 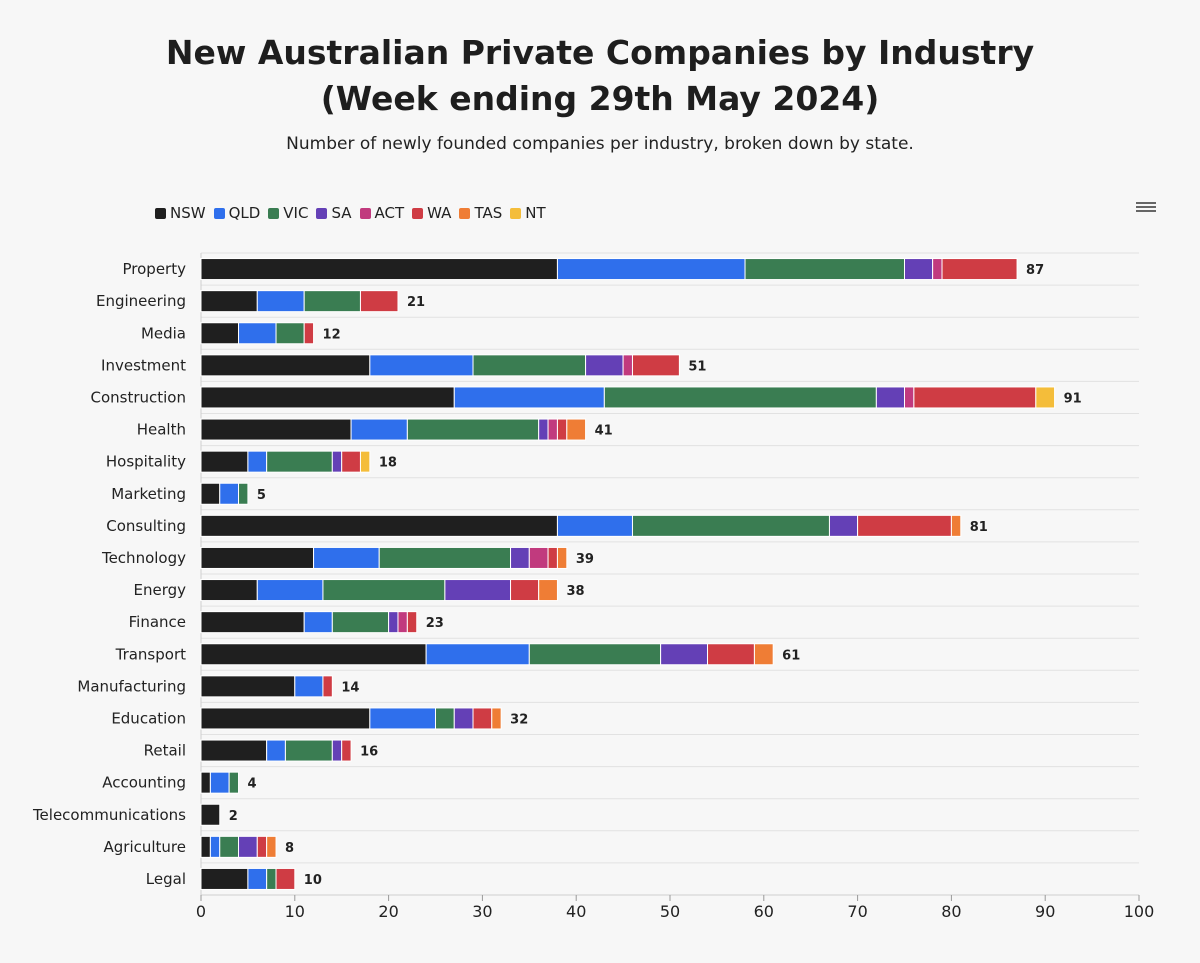 I want to click on legend-label: SA, so click(x=341, y=213).